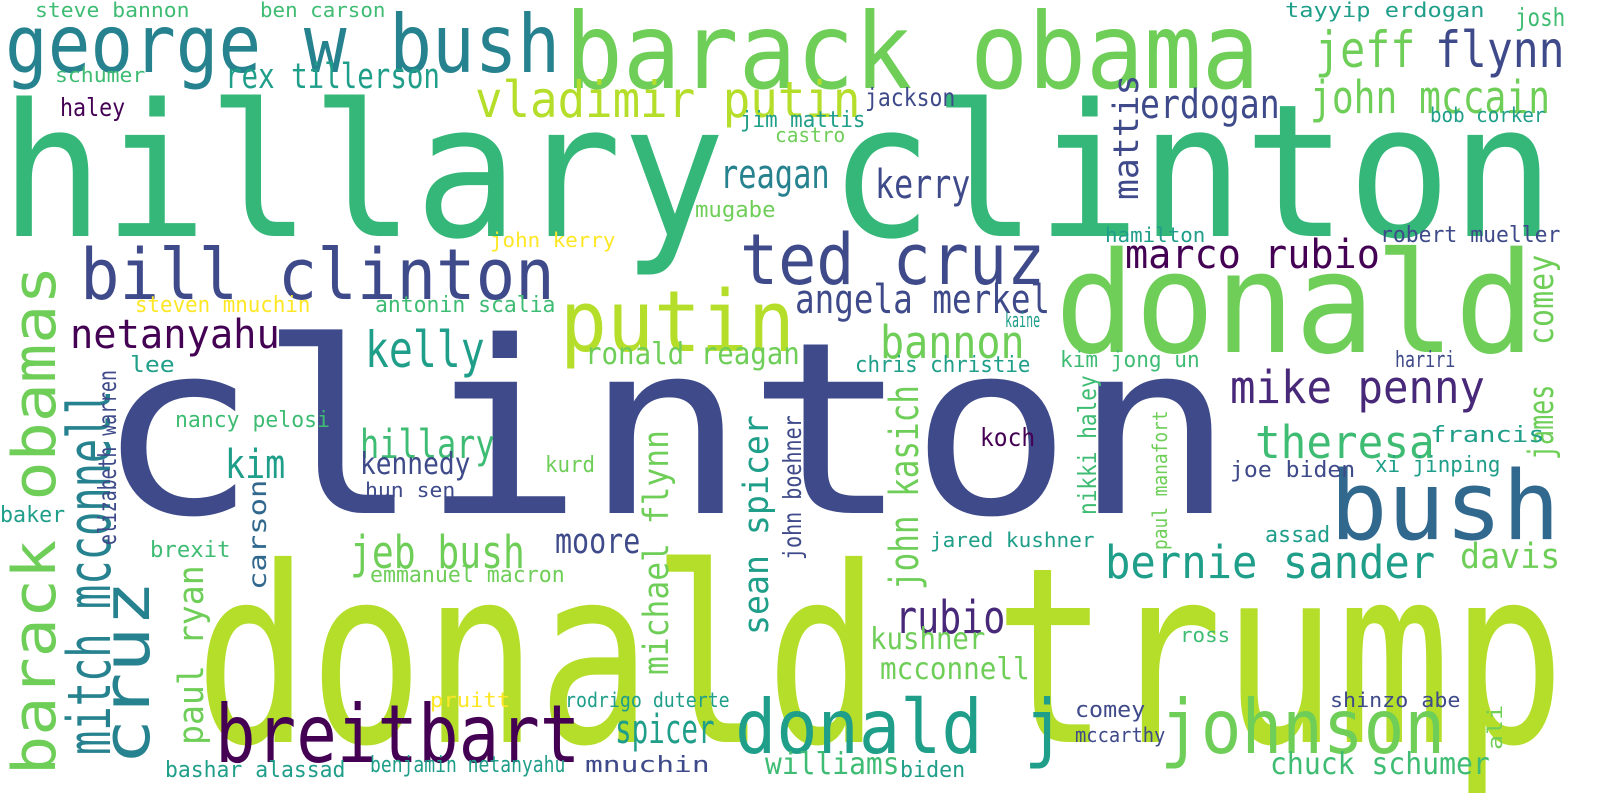 Image resolution: width=1600 pixels, height=800 pixels. What do you see at coordinates (255, 465) in the screenshot?
I see `word-kim: kim` at bounding box center [255, 465].